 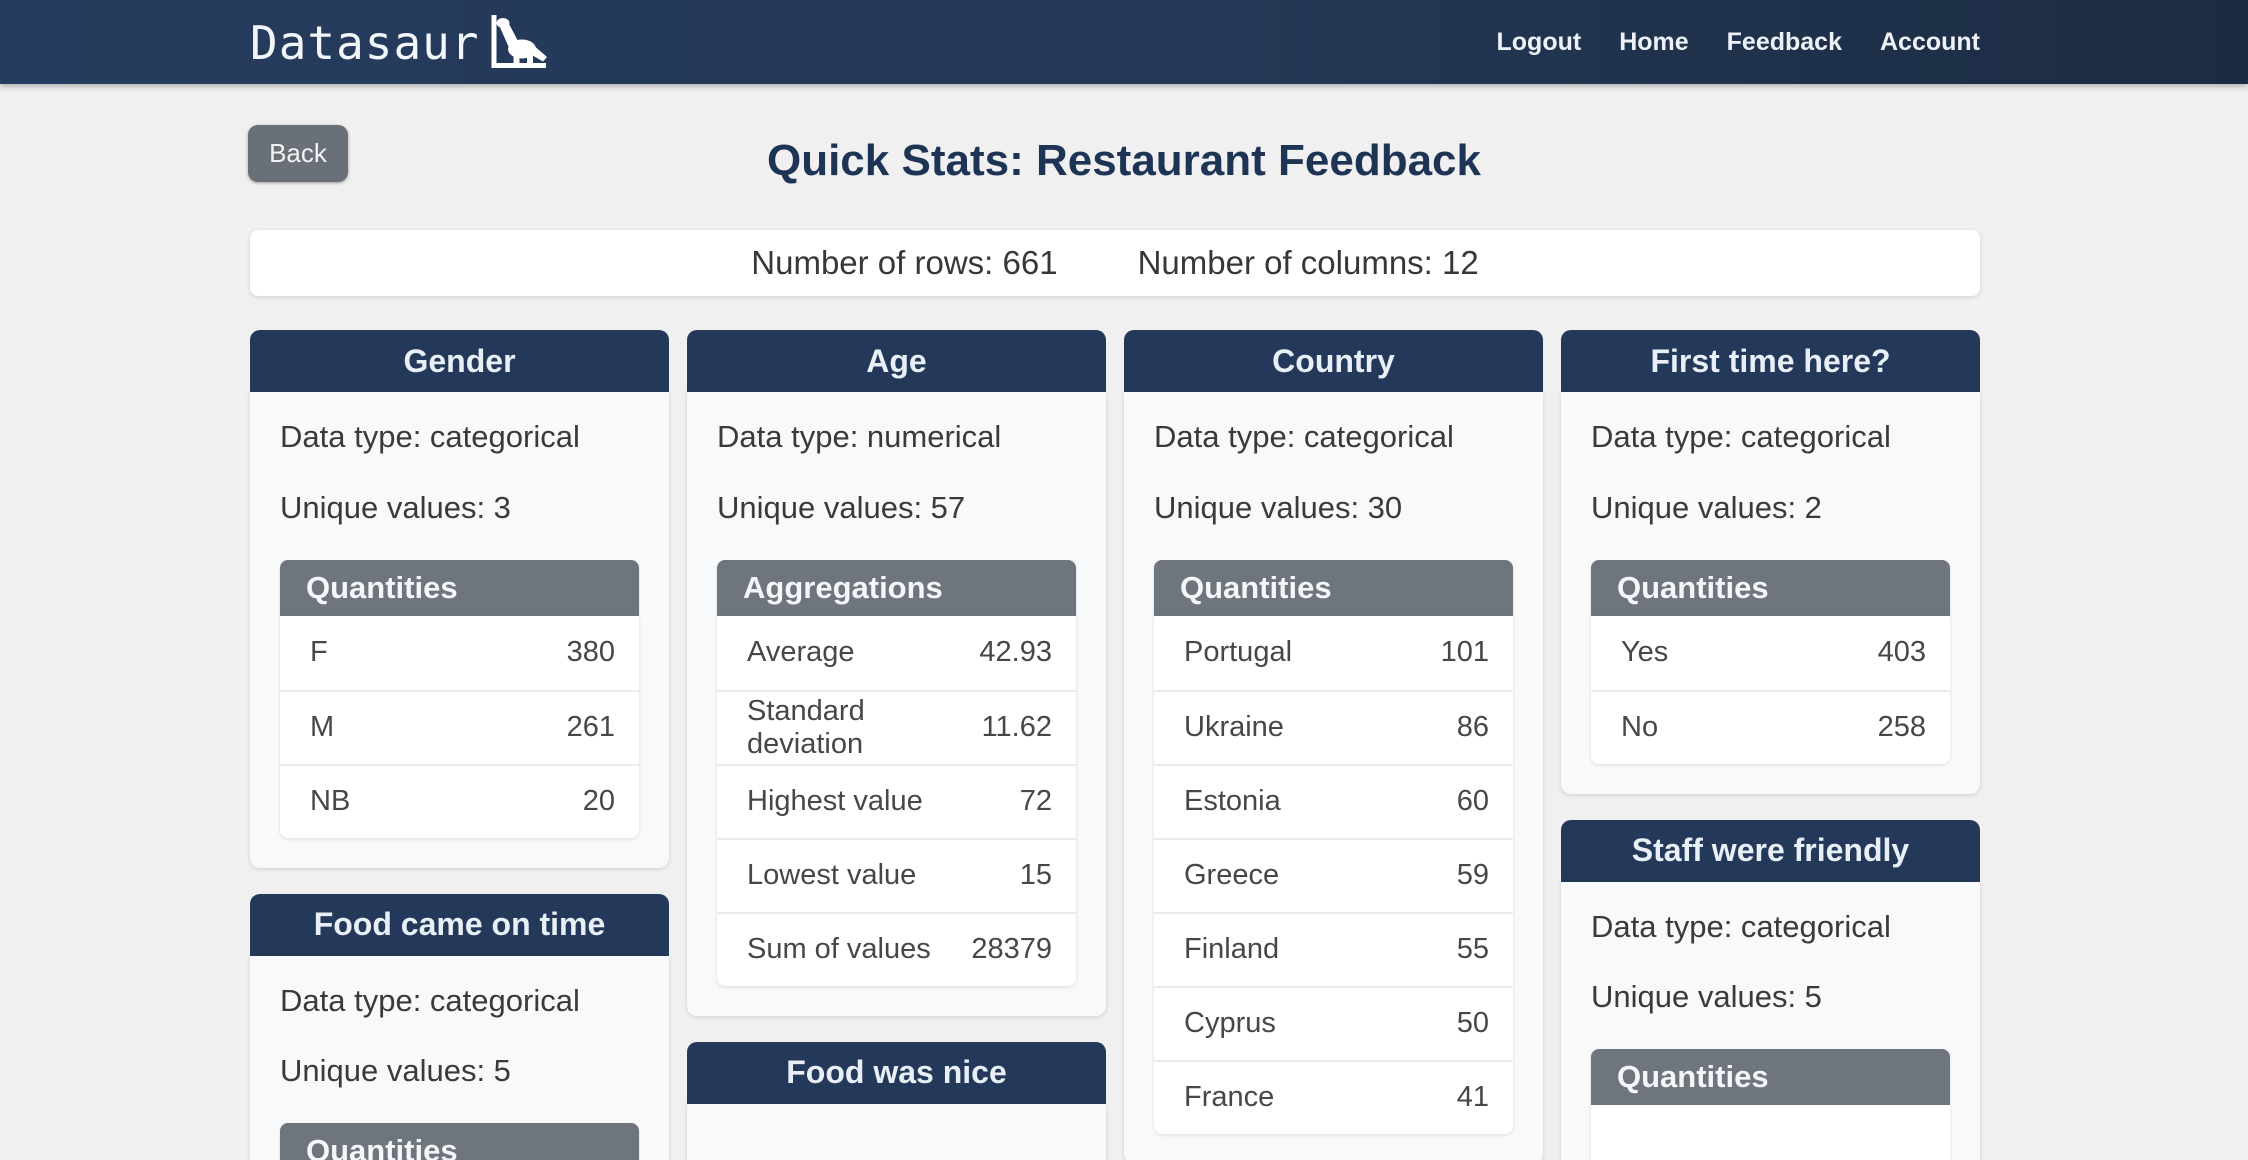 What do you see at coordinates (322, 727) in the screenshot?
I see `row-label: M` at bounding box center [322, 727].